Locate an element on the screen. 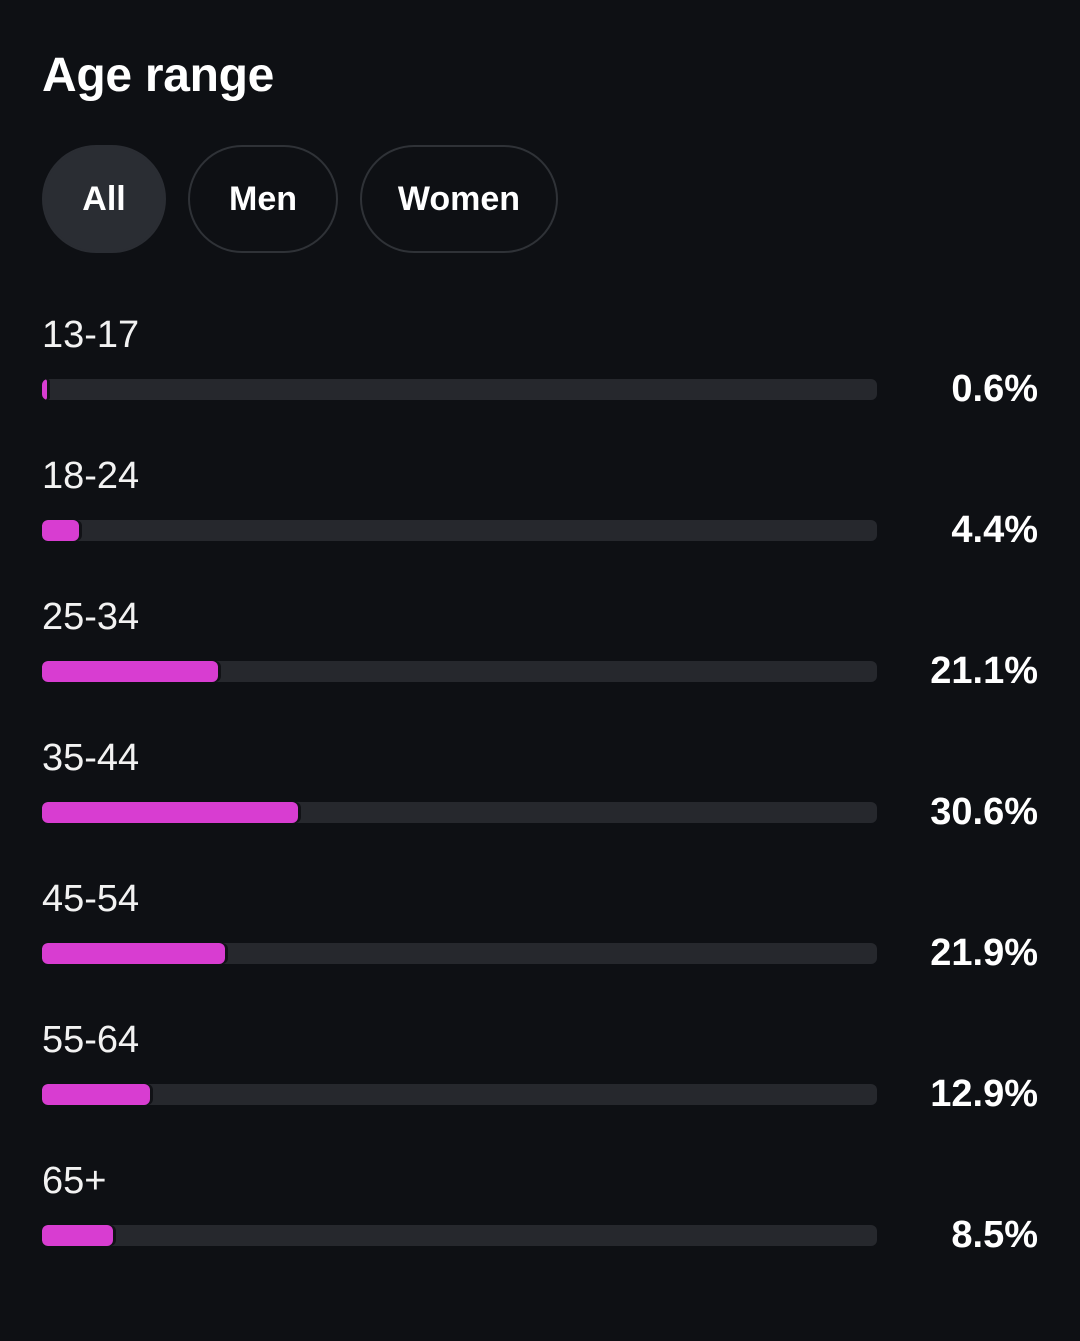 The image size is (1080, 1341). percentage-value: 21.1% is located at coordinates (984, 671).